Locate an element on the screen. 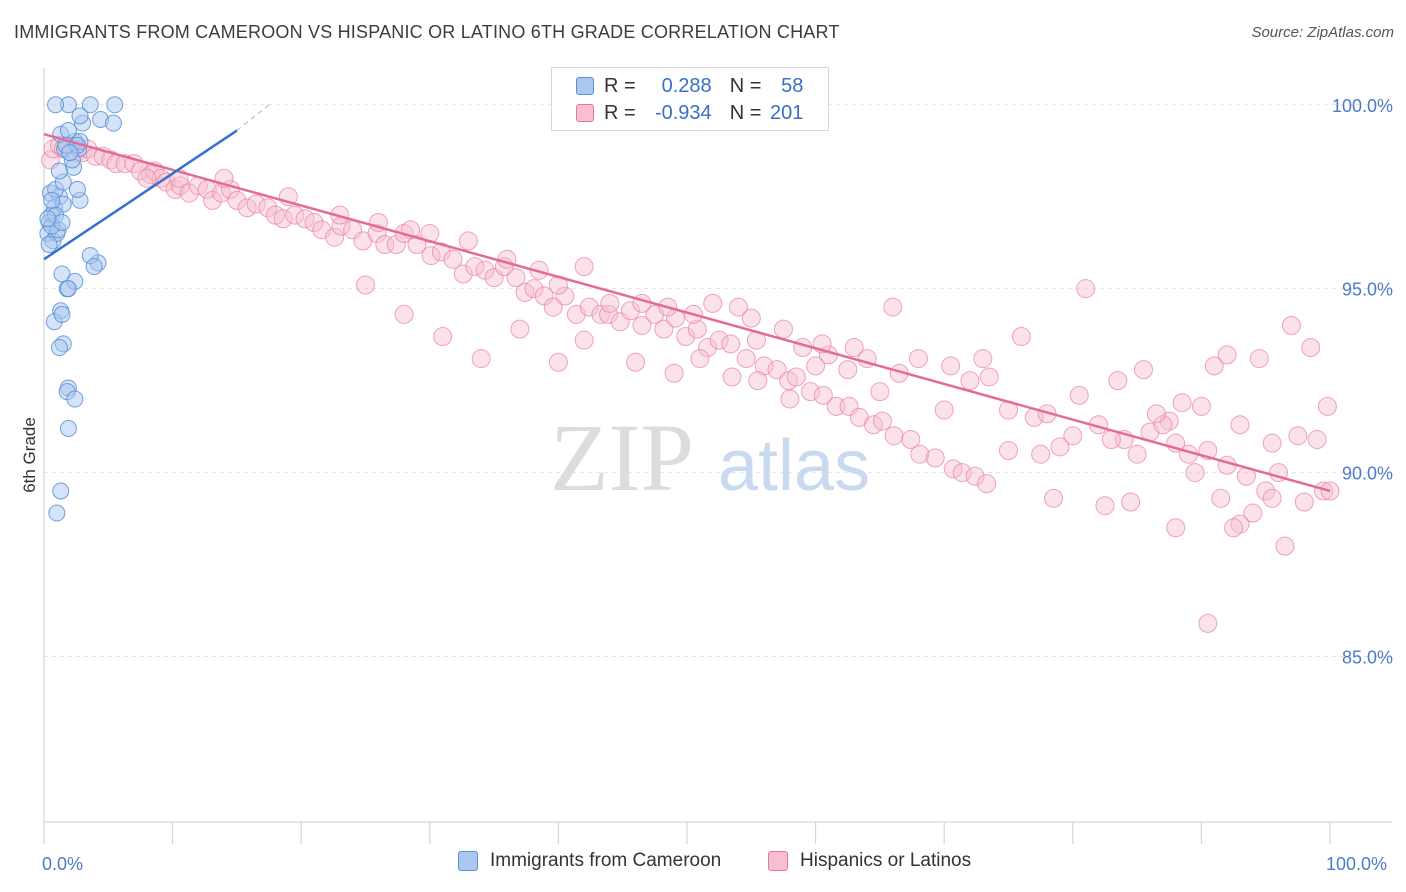  y-tick-label: 100.0% is located at coordinates (1362, 106).